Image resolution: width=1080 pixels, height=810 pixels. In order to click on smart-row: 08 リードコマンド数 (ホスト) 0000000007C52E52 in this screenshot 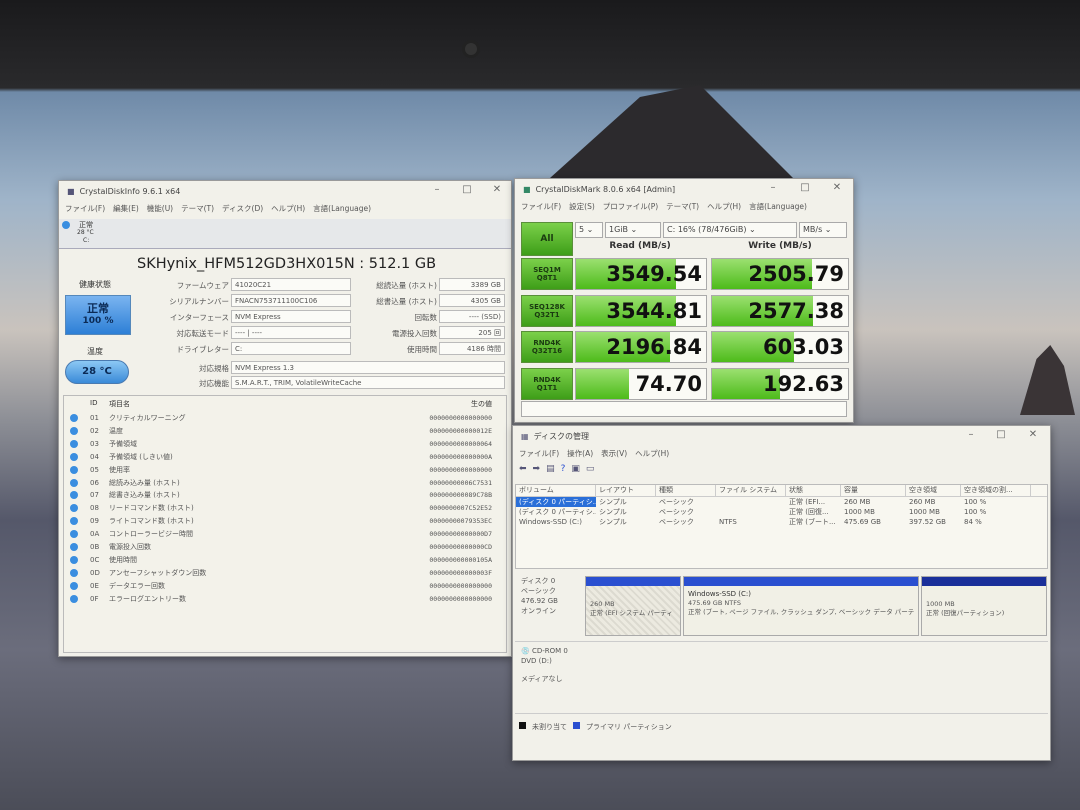, I will do `click(285, 508)`.